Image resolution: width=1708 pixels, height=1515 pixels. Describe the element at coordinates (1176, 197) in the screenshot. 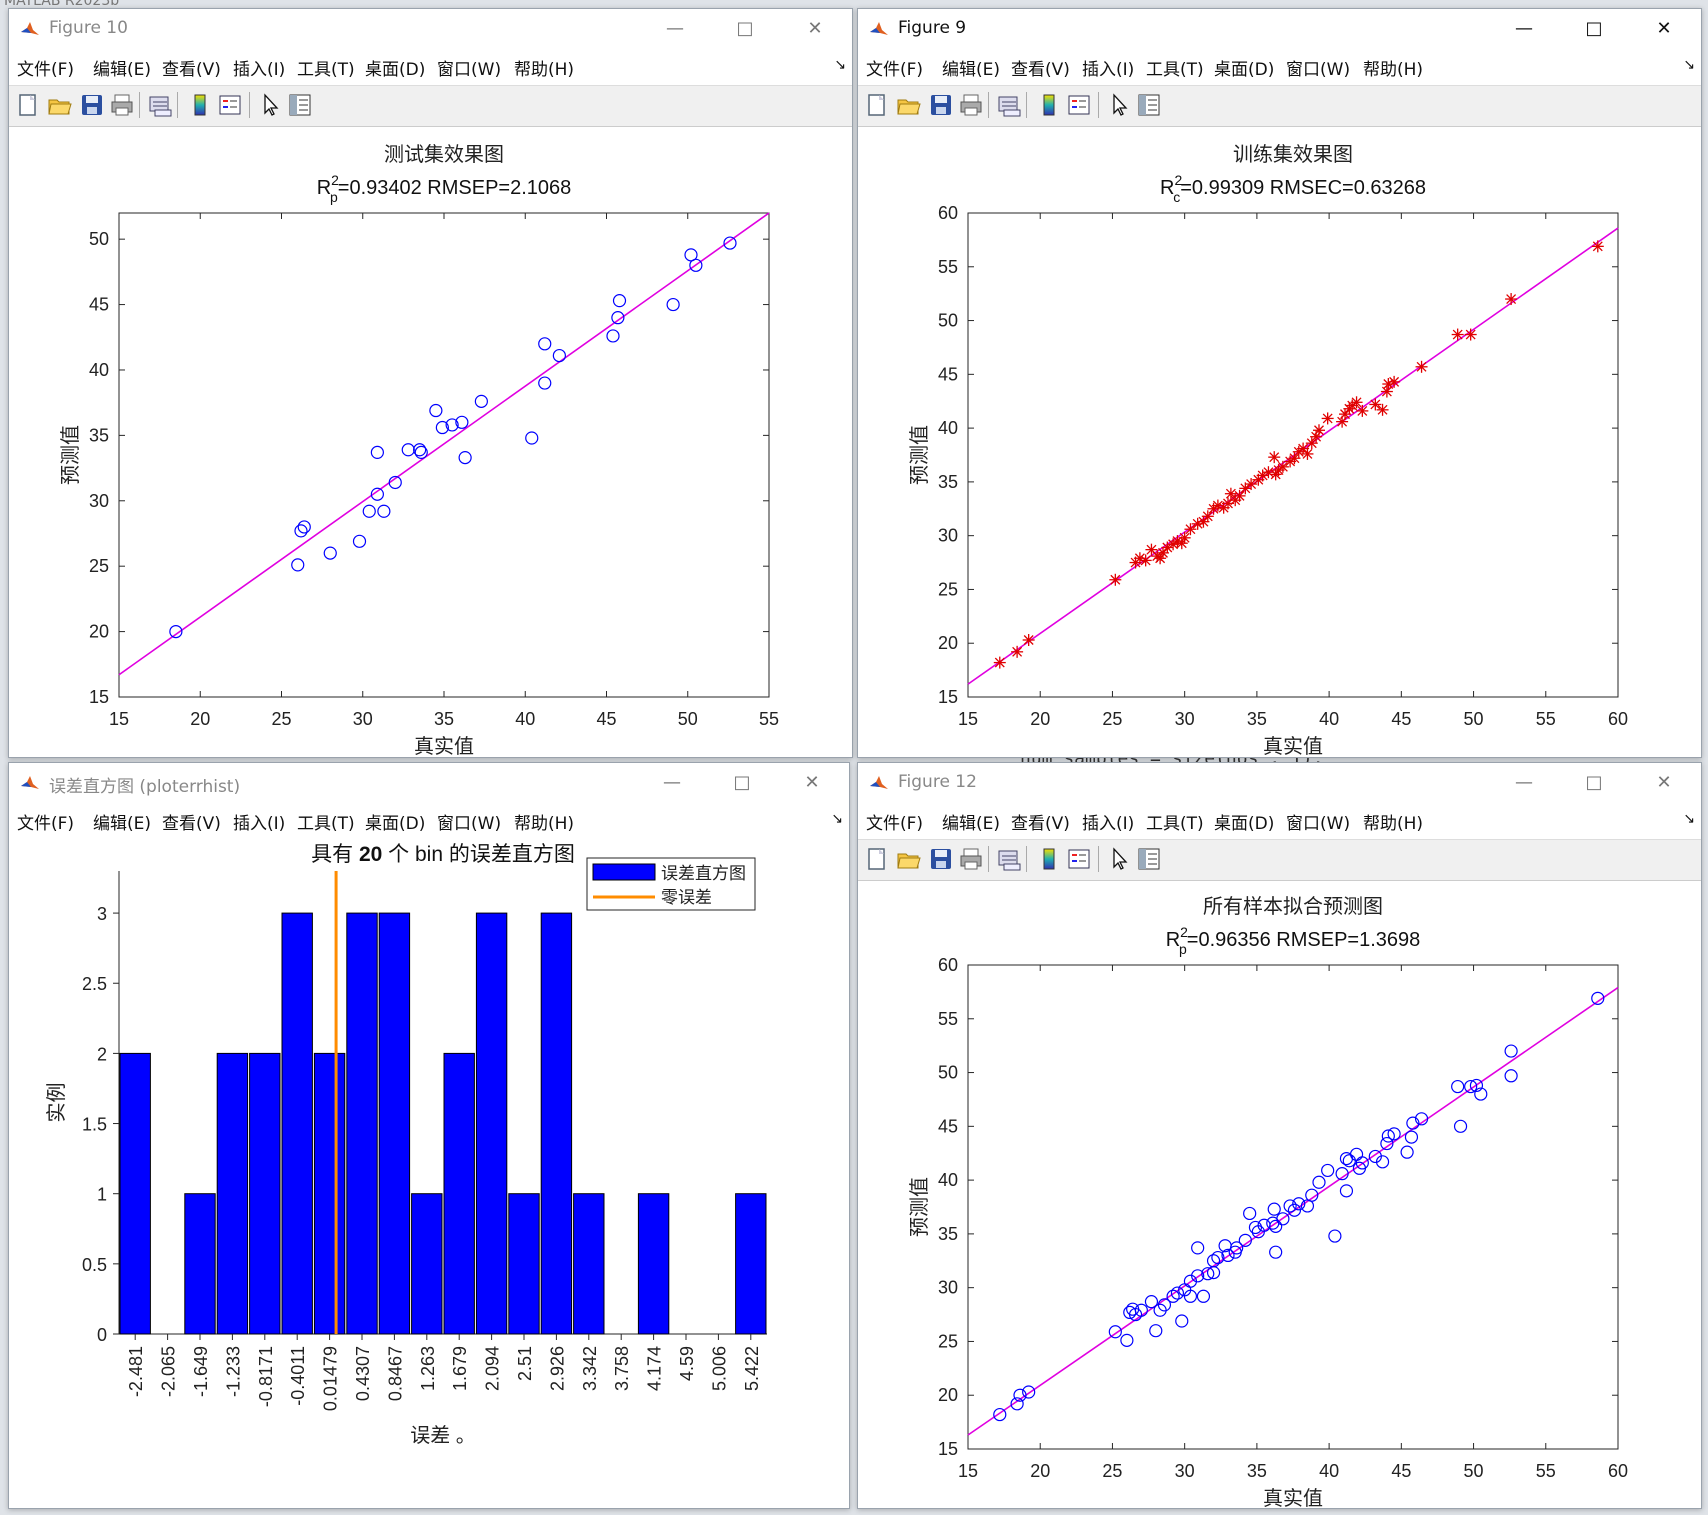

I see `subtitle-subscript: c` at that location.